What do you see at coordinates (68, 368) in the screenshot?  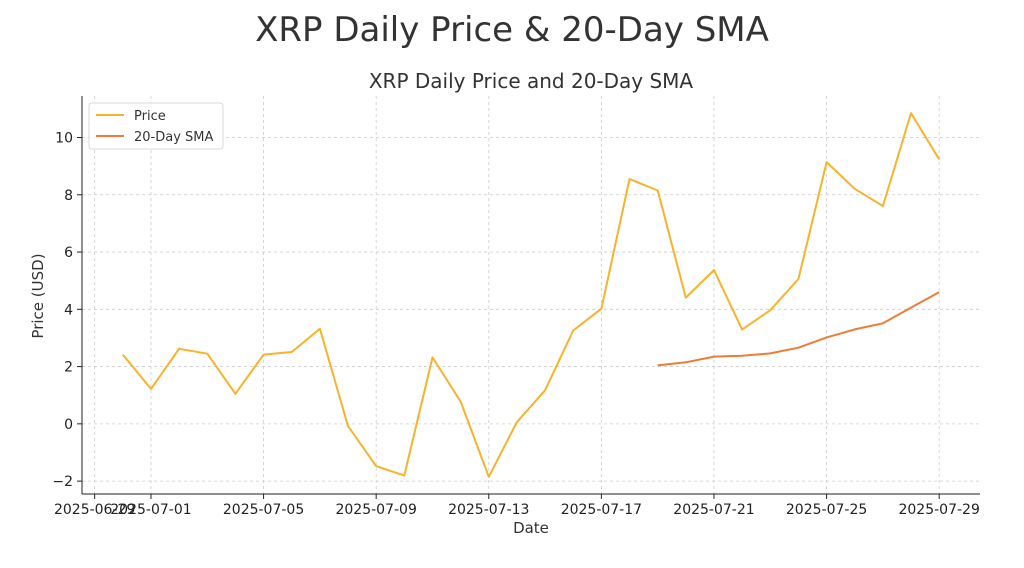 I see `y-tick-label: 2` at bounding box center [68, 368].